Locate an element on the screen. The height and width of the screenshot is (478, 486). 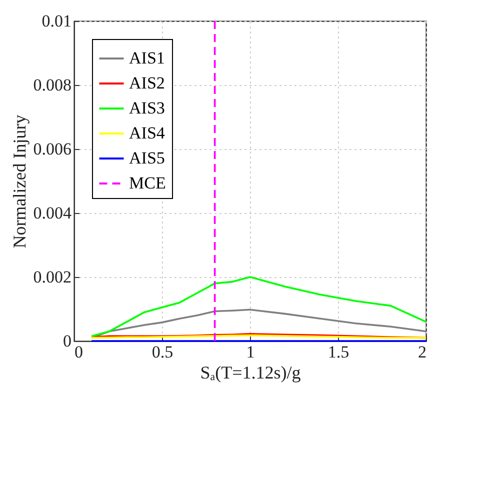
line-series is located at coordinates (258, 307).